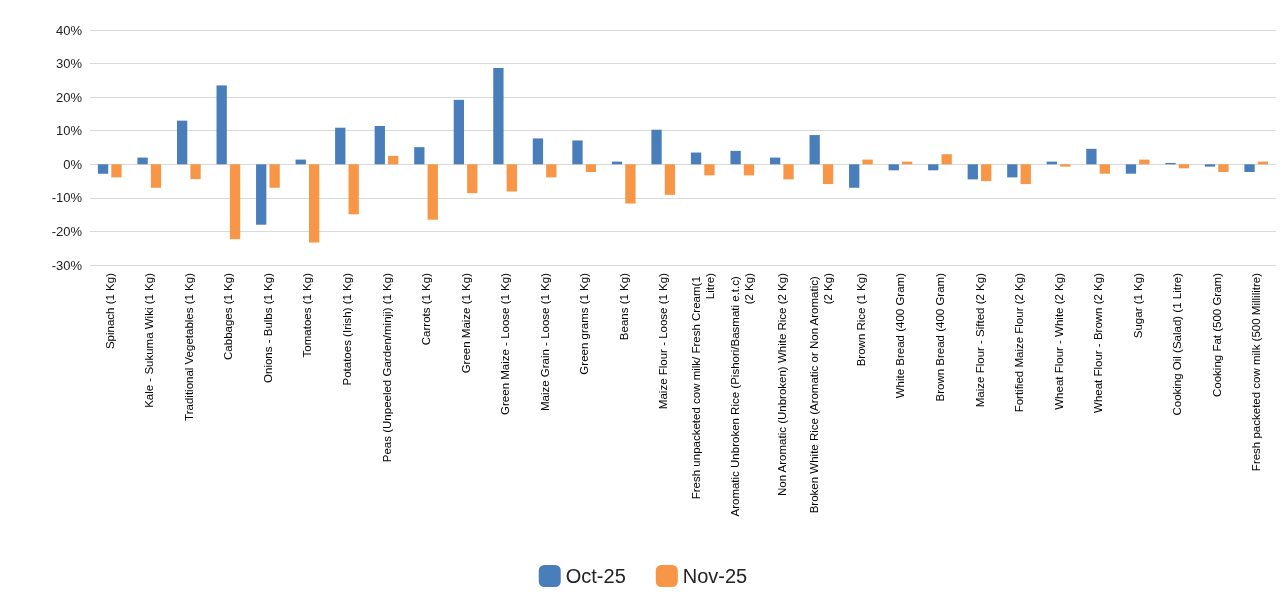  What do you see at coordinates (715, 576) in the screenshot?
I see `legend-label: Nov-25` at bounding box center [715, 576].